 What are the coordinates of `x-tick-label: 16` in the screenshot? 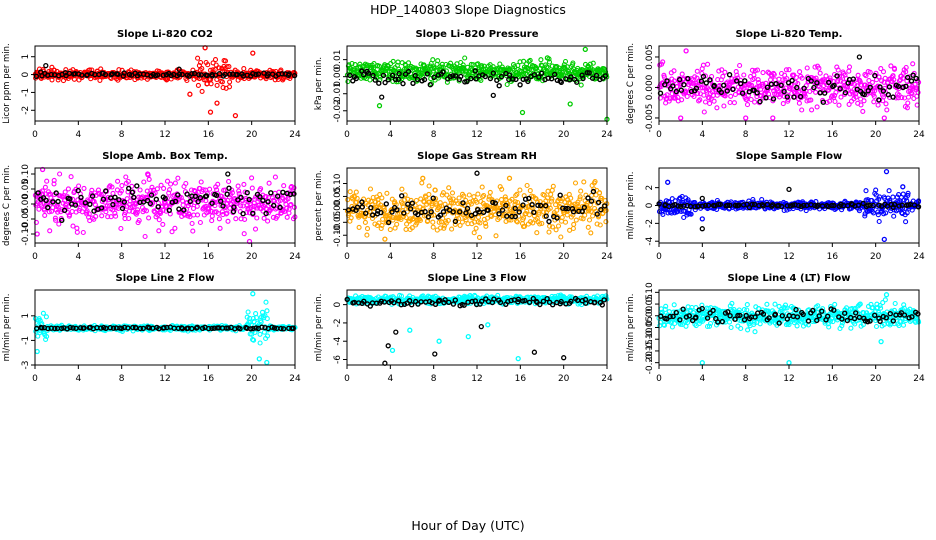 It's located at (209, 257).